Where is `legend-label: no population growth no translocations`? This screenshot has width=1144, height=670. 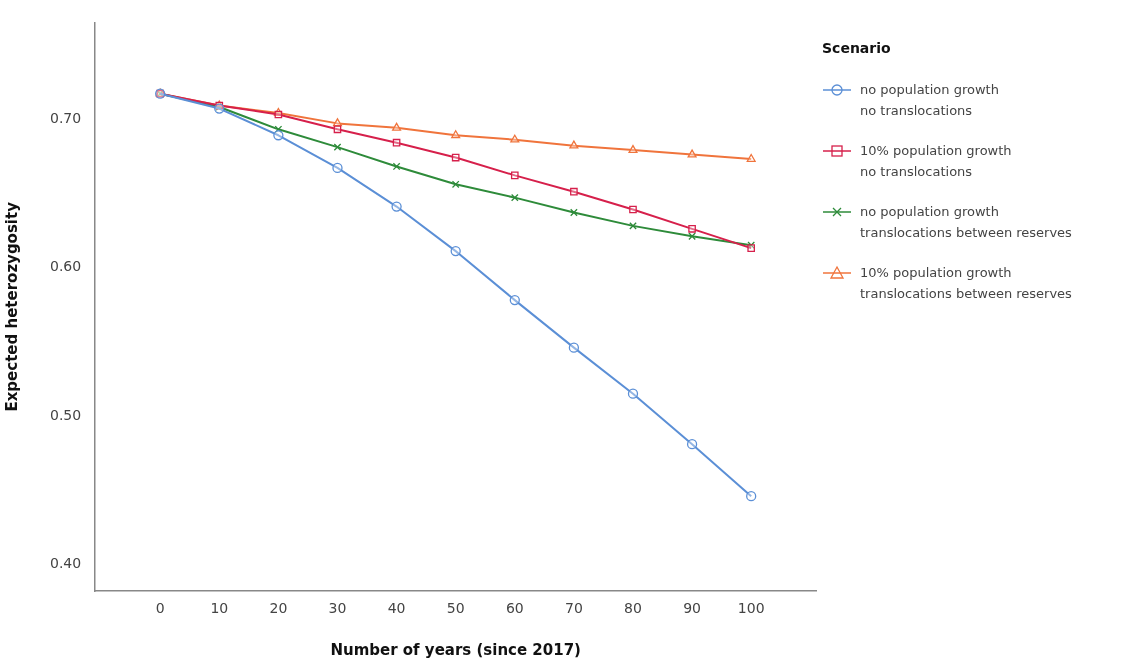
legend-label: no population growth no translocations is located at coordinates (929, 100).